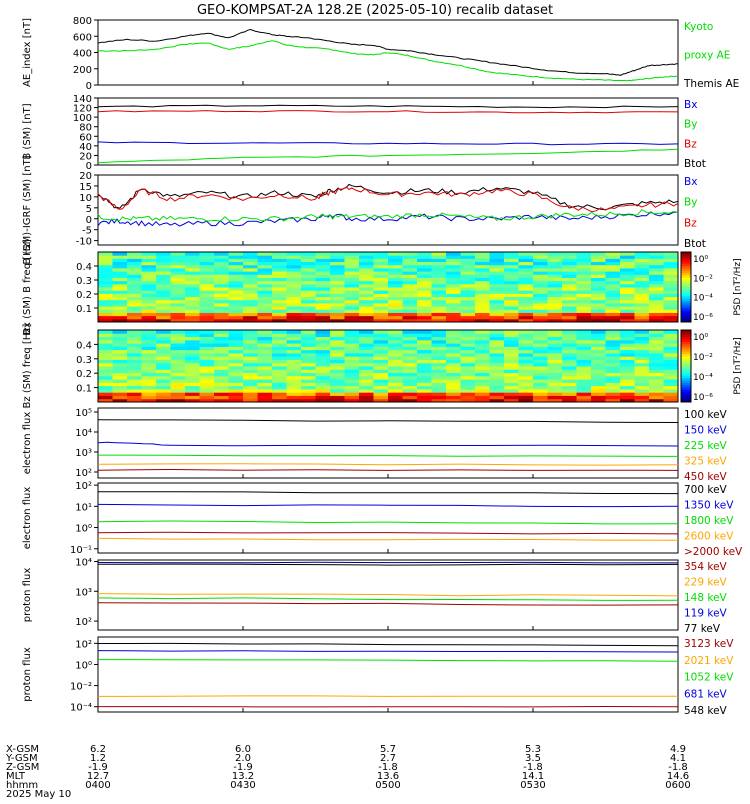 This screenshot has height=804, width=750. What do you see at coordinates (85, 187) in the screenshot?
I see `bdiff-ytick-label: 15` at bounding box center [85, 187].